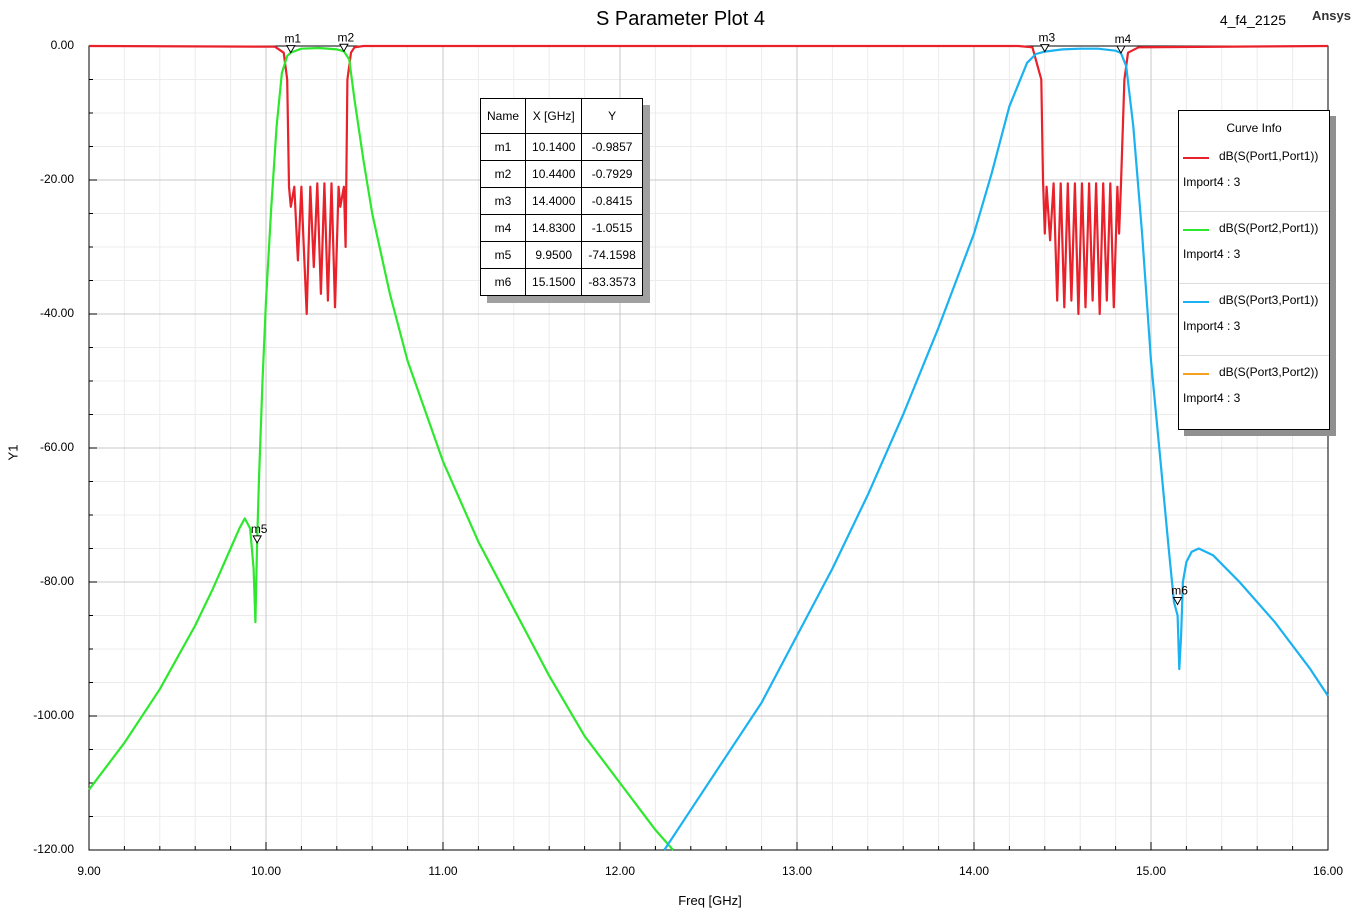 This screenshot has height=917, width=1361. Describe the element at coordinates (1044, 48) in the screenshot. I see `marker-m3-triangle` at that location.